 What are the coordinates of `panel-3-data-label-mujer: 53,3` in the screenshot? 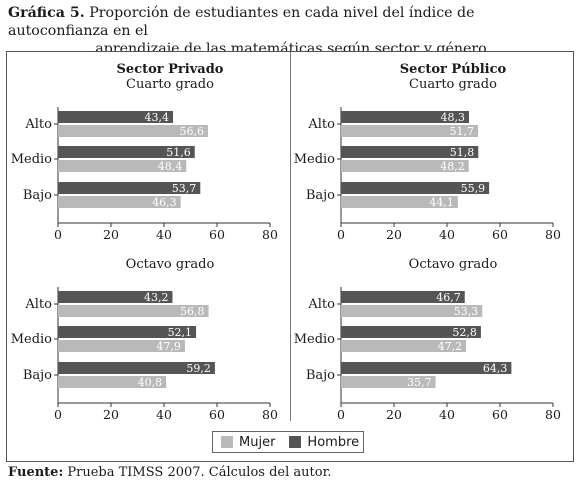 It's located at (466, 311).